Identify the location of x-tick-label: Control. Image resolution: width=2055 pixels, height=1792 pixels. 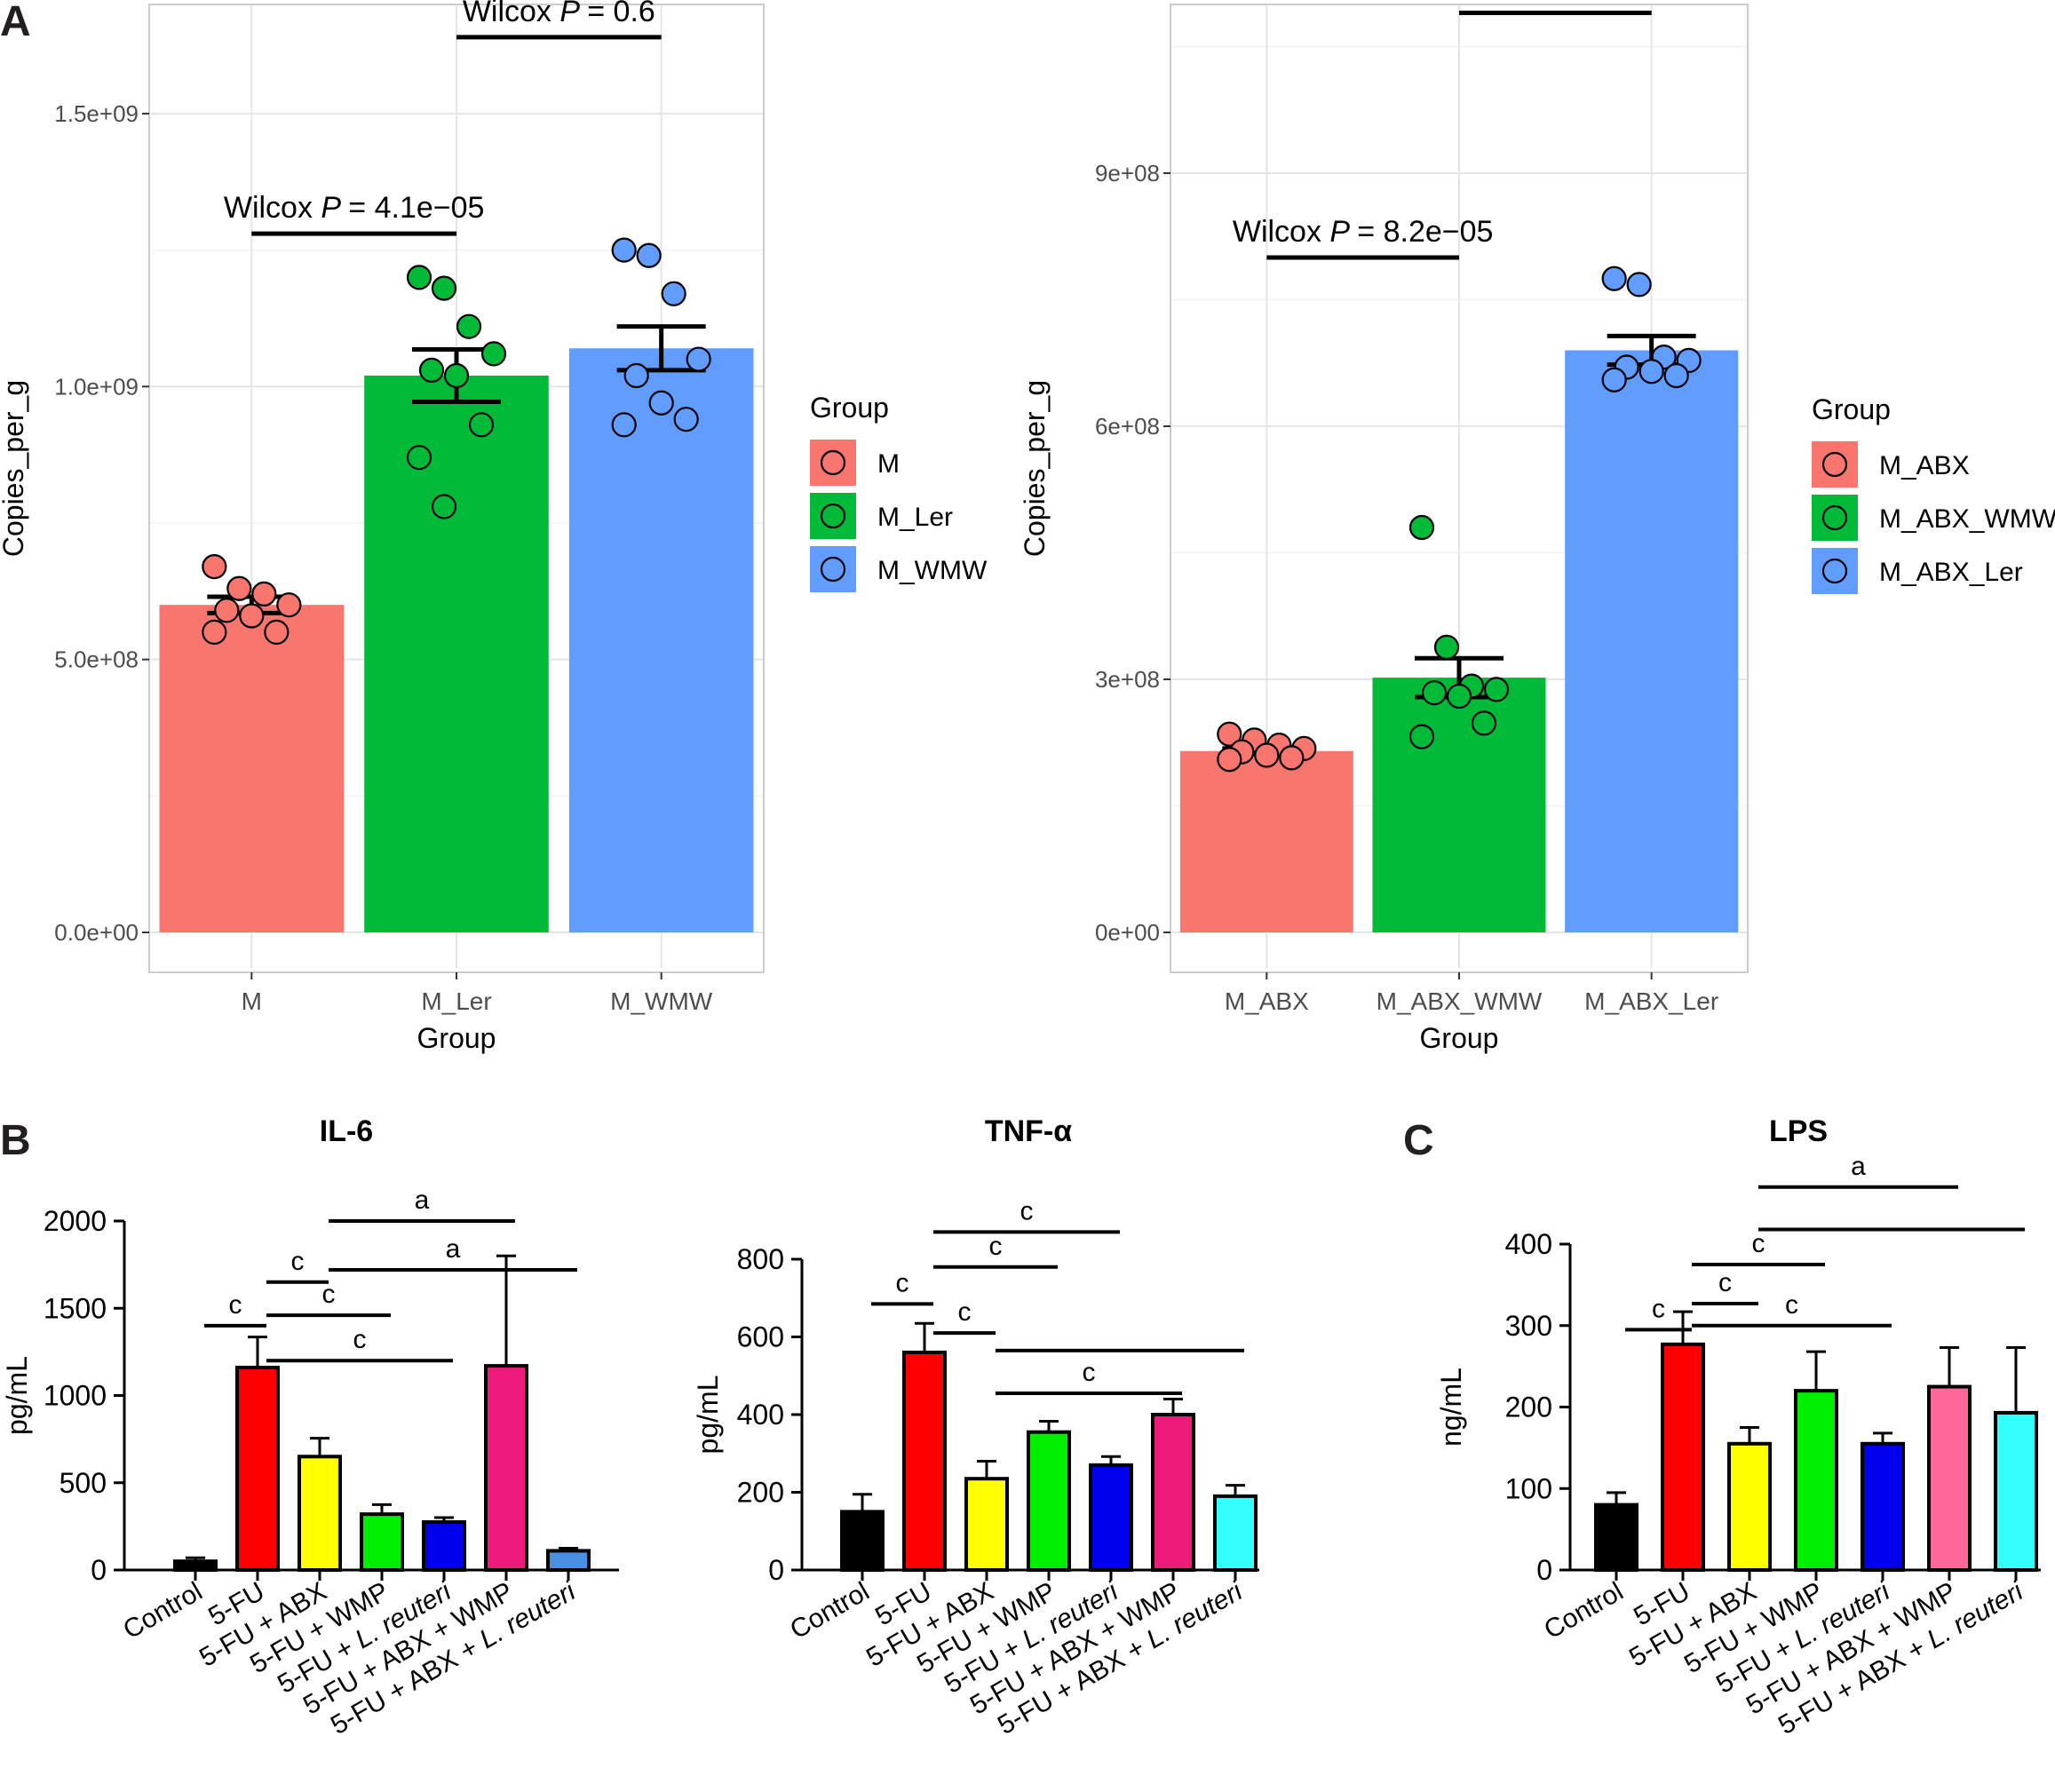
(162, 1610).